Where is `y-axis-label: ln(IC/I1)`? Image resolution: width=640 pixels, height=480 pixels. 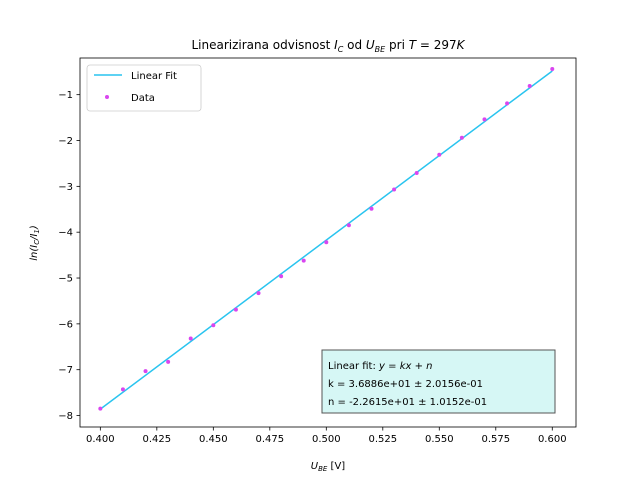 y-axis-label: ln(IC/I1) is located at coordinates (35, 243).